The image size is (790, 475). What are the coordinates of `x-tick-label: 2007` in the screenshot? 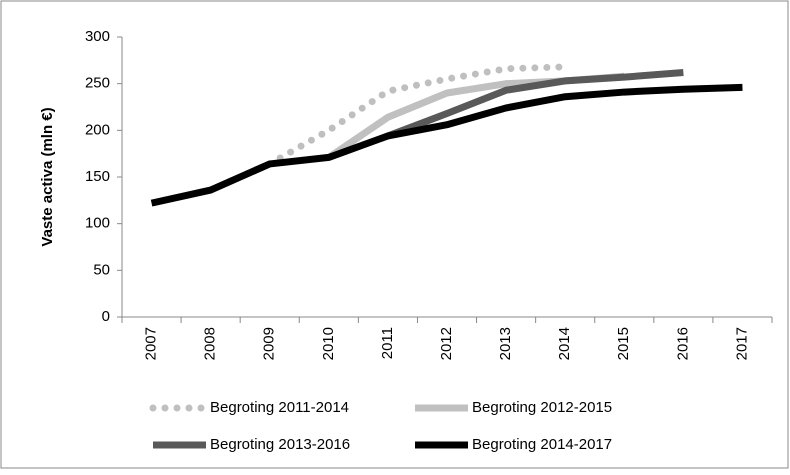 It's located at (151, 343).